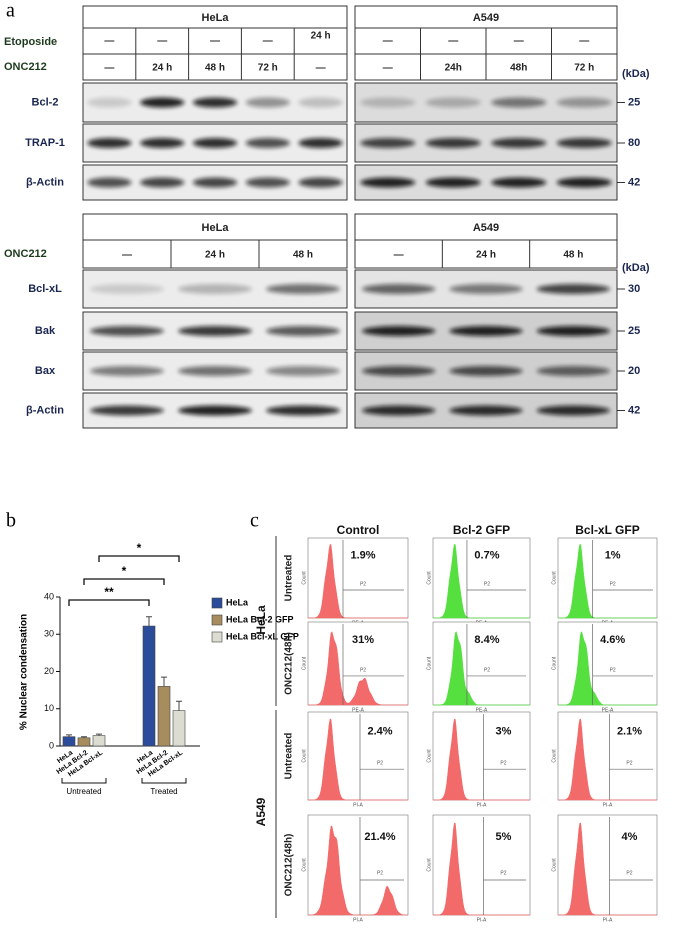 The height and width of the screenshot is (938, 685). I want to click on label: 2.4%, so click(379, 731).